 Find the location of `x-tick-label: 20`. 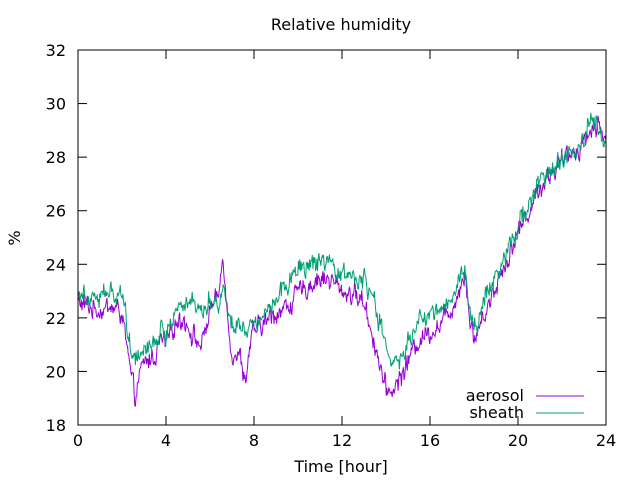

x-tick-label: 20 is located at coordinates (518, 440).